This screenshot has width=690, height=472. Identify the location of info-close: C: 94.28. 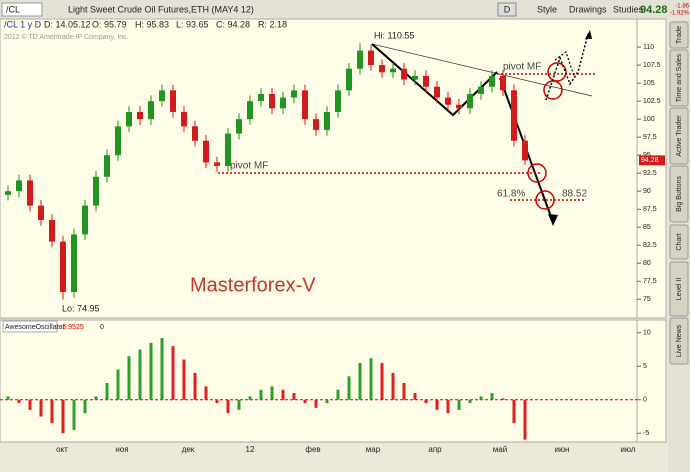
(233, 24).